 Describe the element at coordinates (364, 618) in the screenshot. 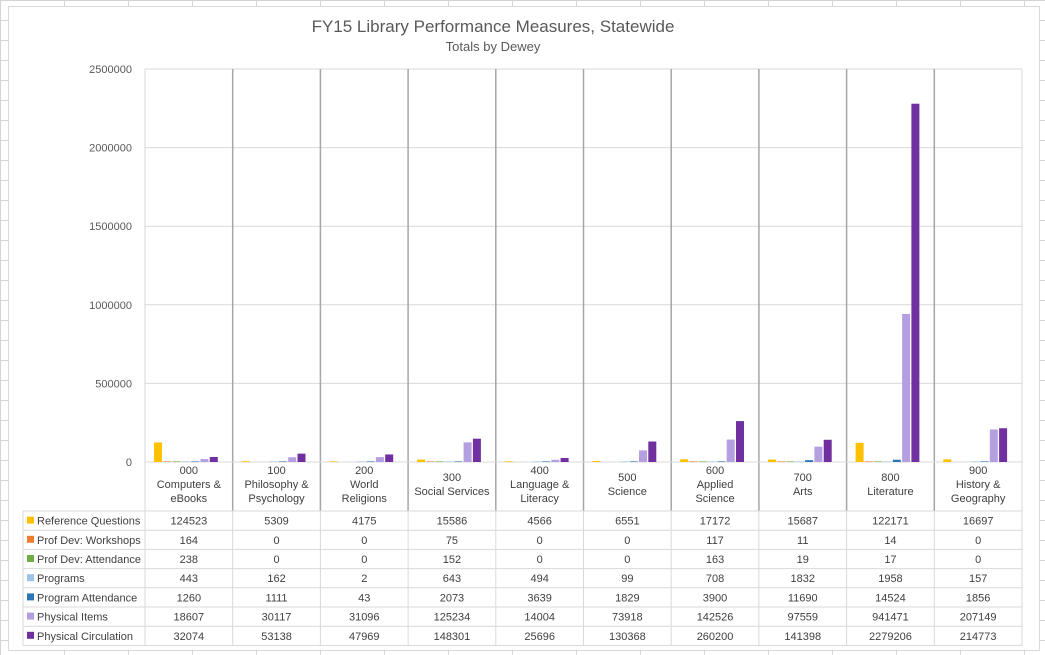

I see `data-label: 31096` at that location.